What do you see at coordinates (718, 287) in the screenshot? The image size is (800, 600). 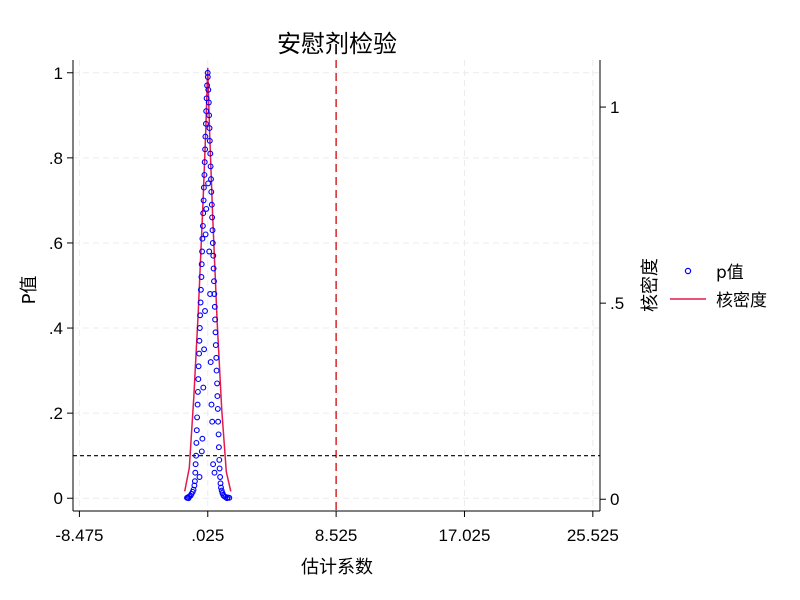 I see `legend: p值 核密度` at bounding box center [718, 287].